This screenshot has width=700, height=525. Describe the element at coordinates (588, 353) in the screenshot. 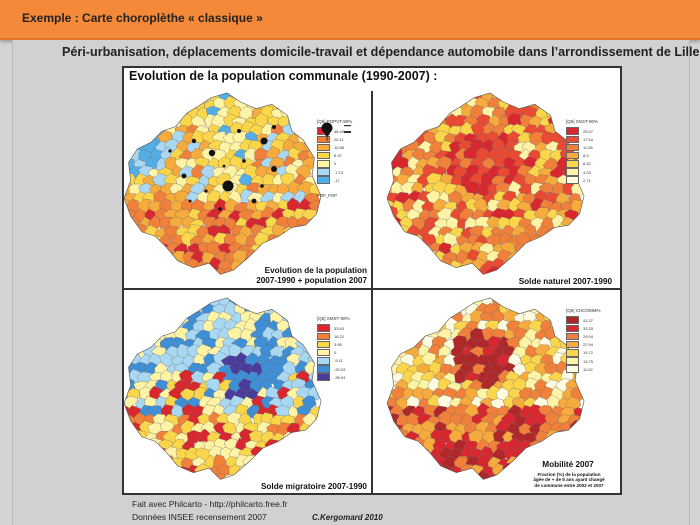

I see `legend-value: 19.72` at that location.